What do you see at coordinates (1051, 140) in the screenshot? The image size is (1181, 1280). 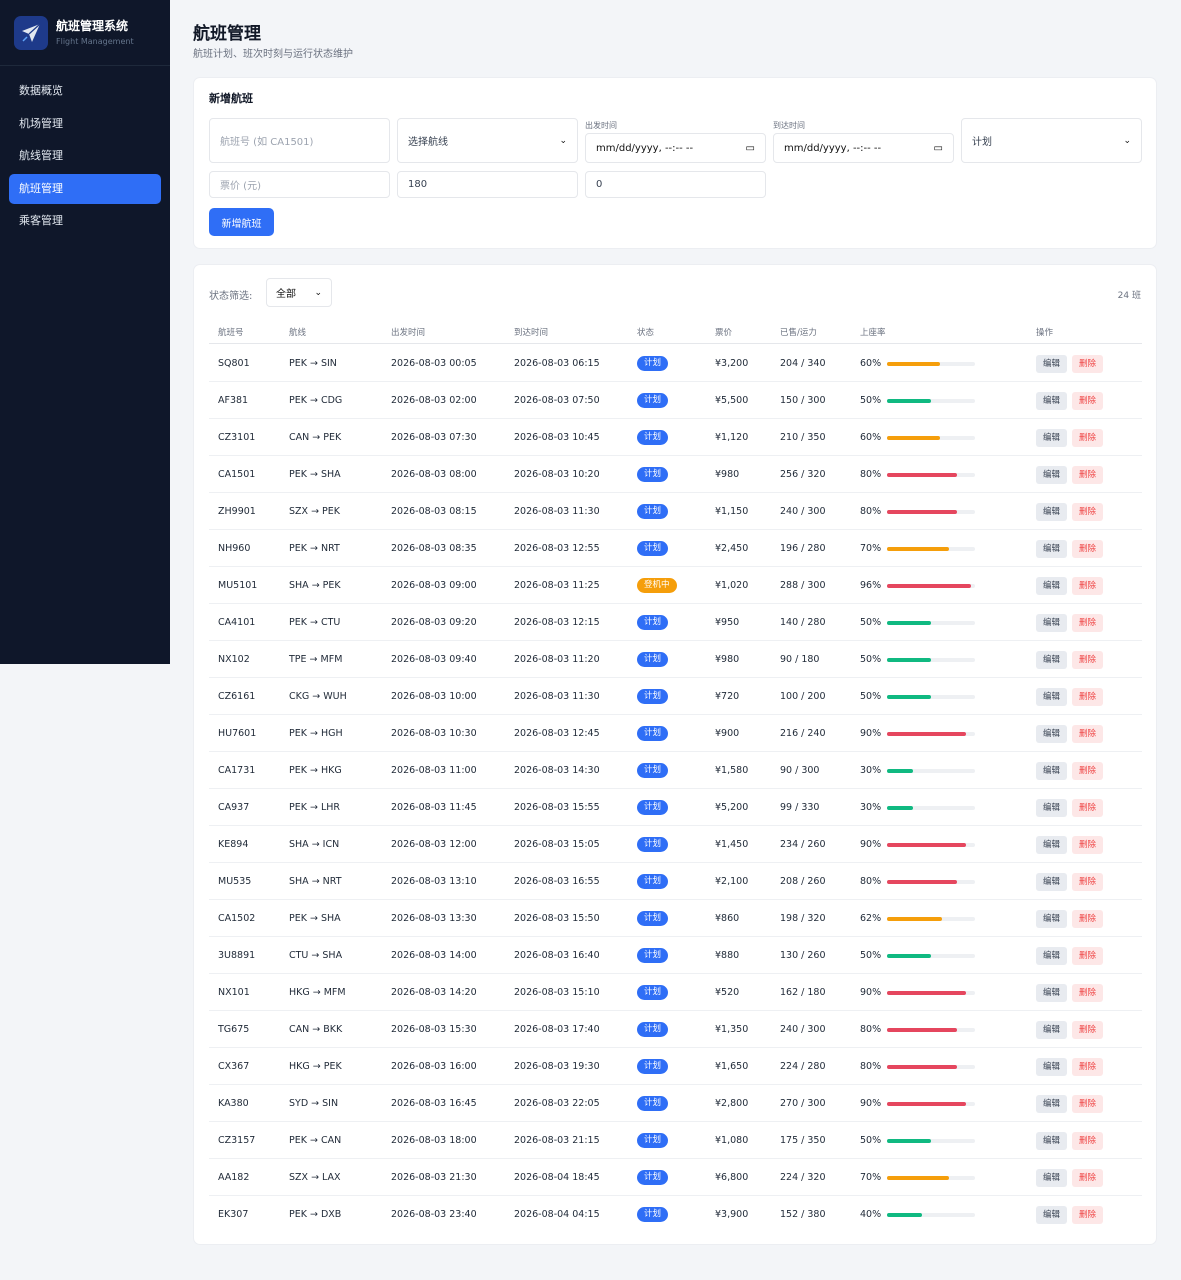 I see `status-select: 计划 ⌄` at bounding box center [1051, 140].